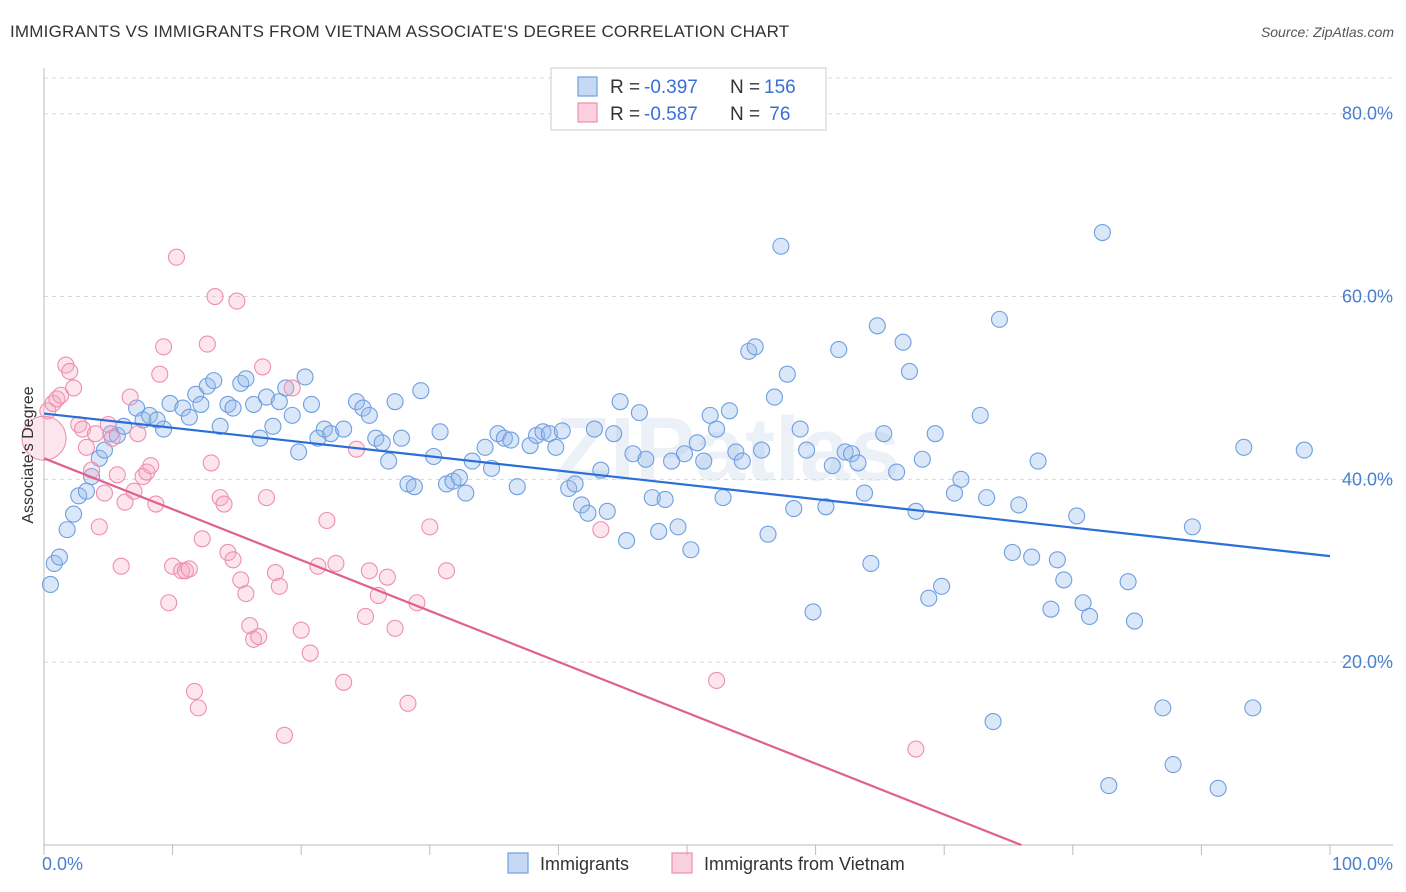 The height and width of the screenshot is (892, 1406). Describe the element at coordinates (671, 87) in the screenshot. I see `legend-r-value: -0.397` at that location.